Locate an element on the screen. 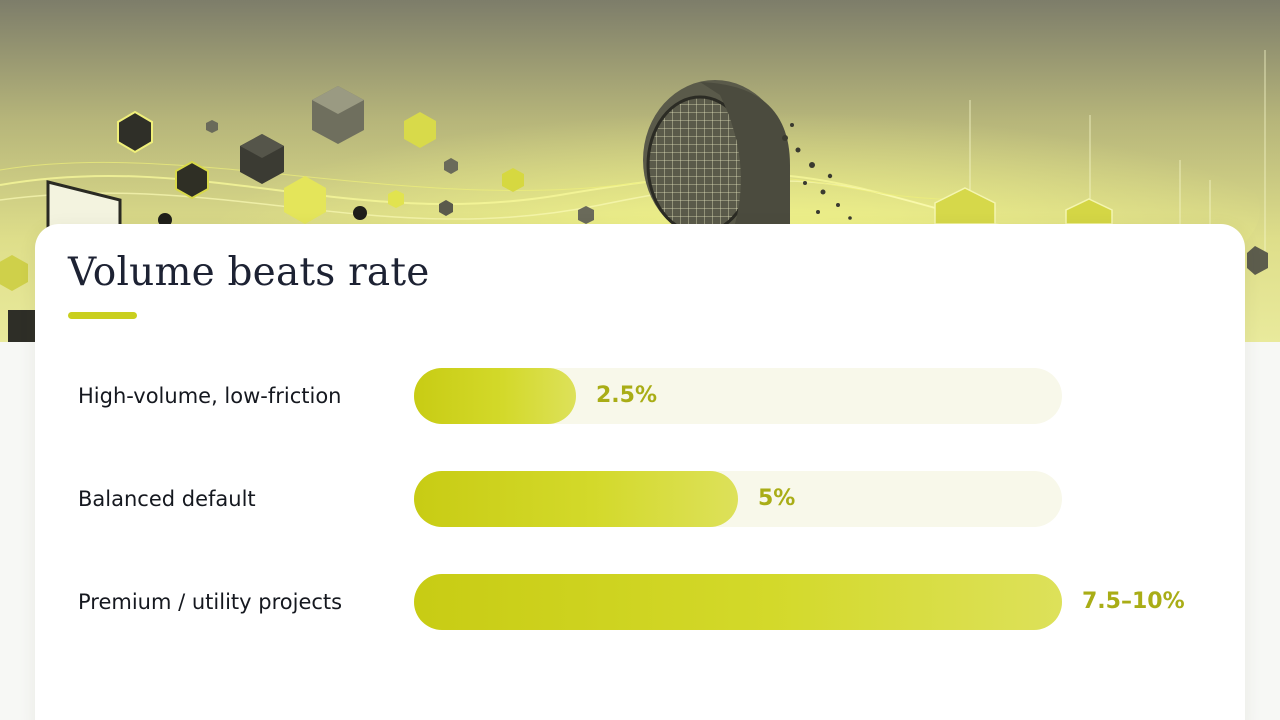 The image size is (1280, 720). bar-track: 7.5–10% is located at coordinates (799, 602).